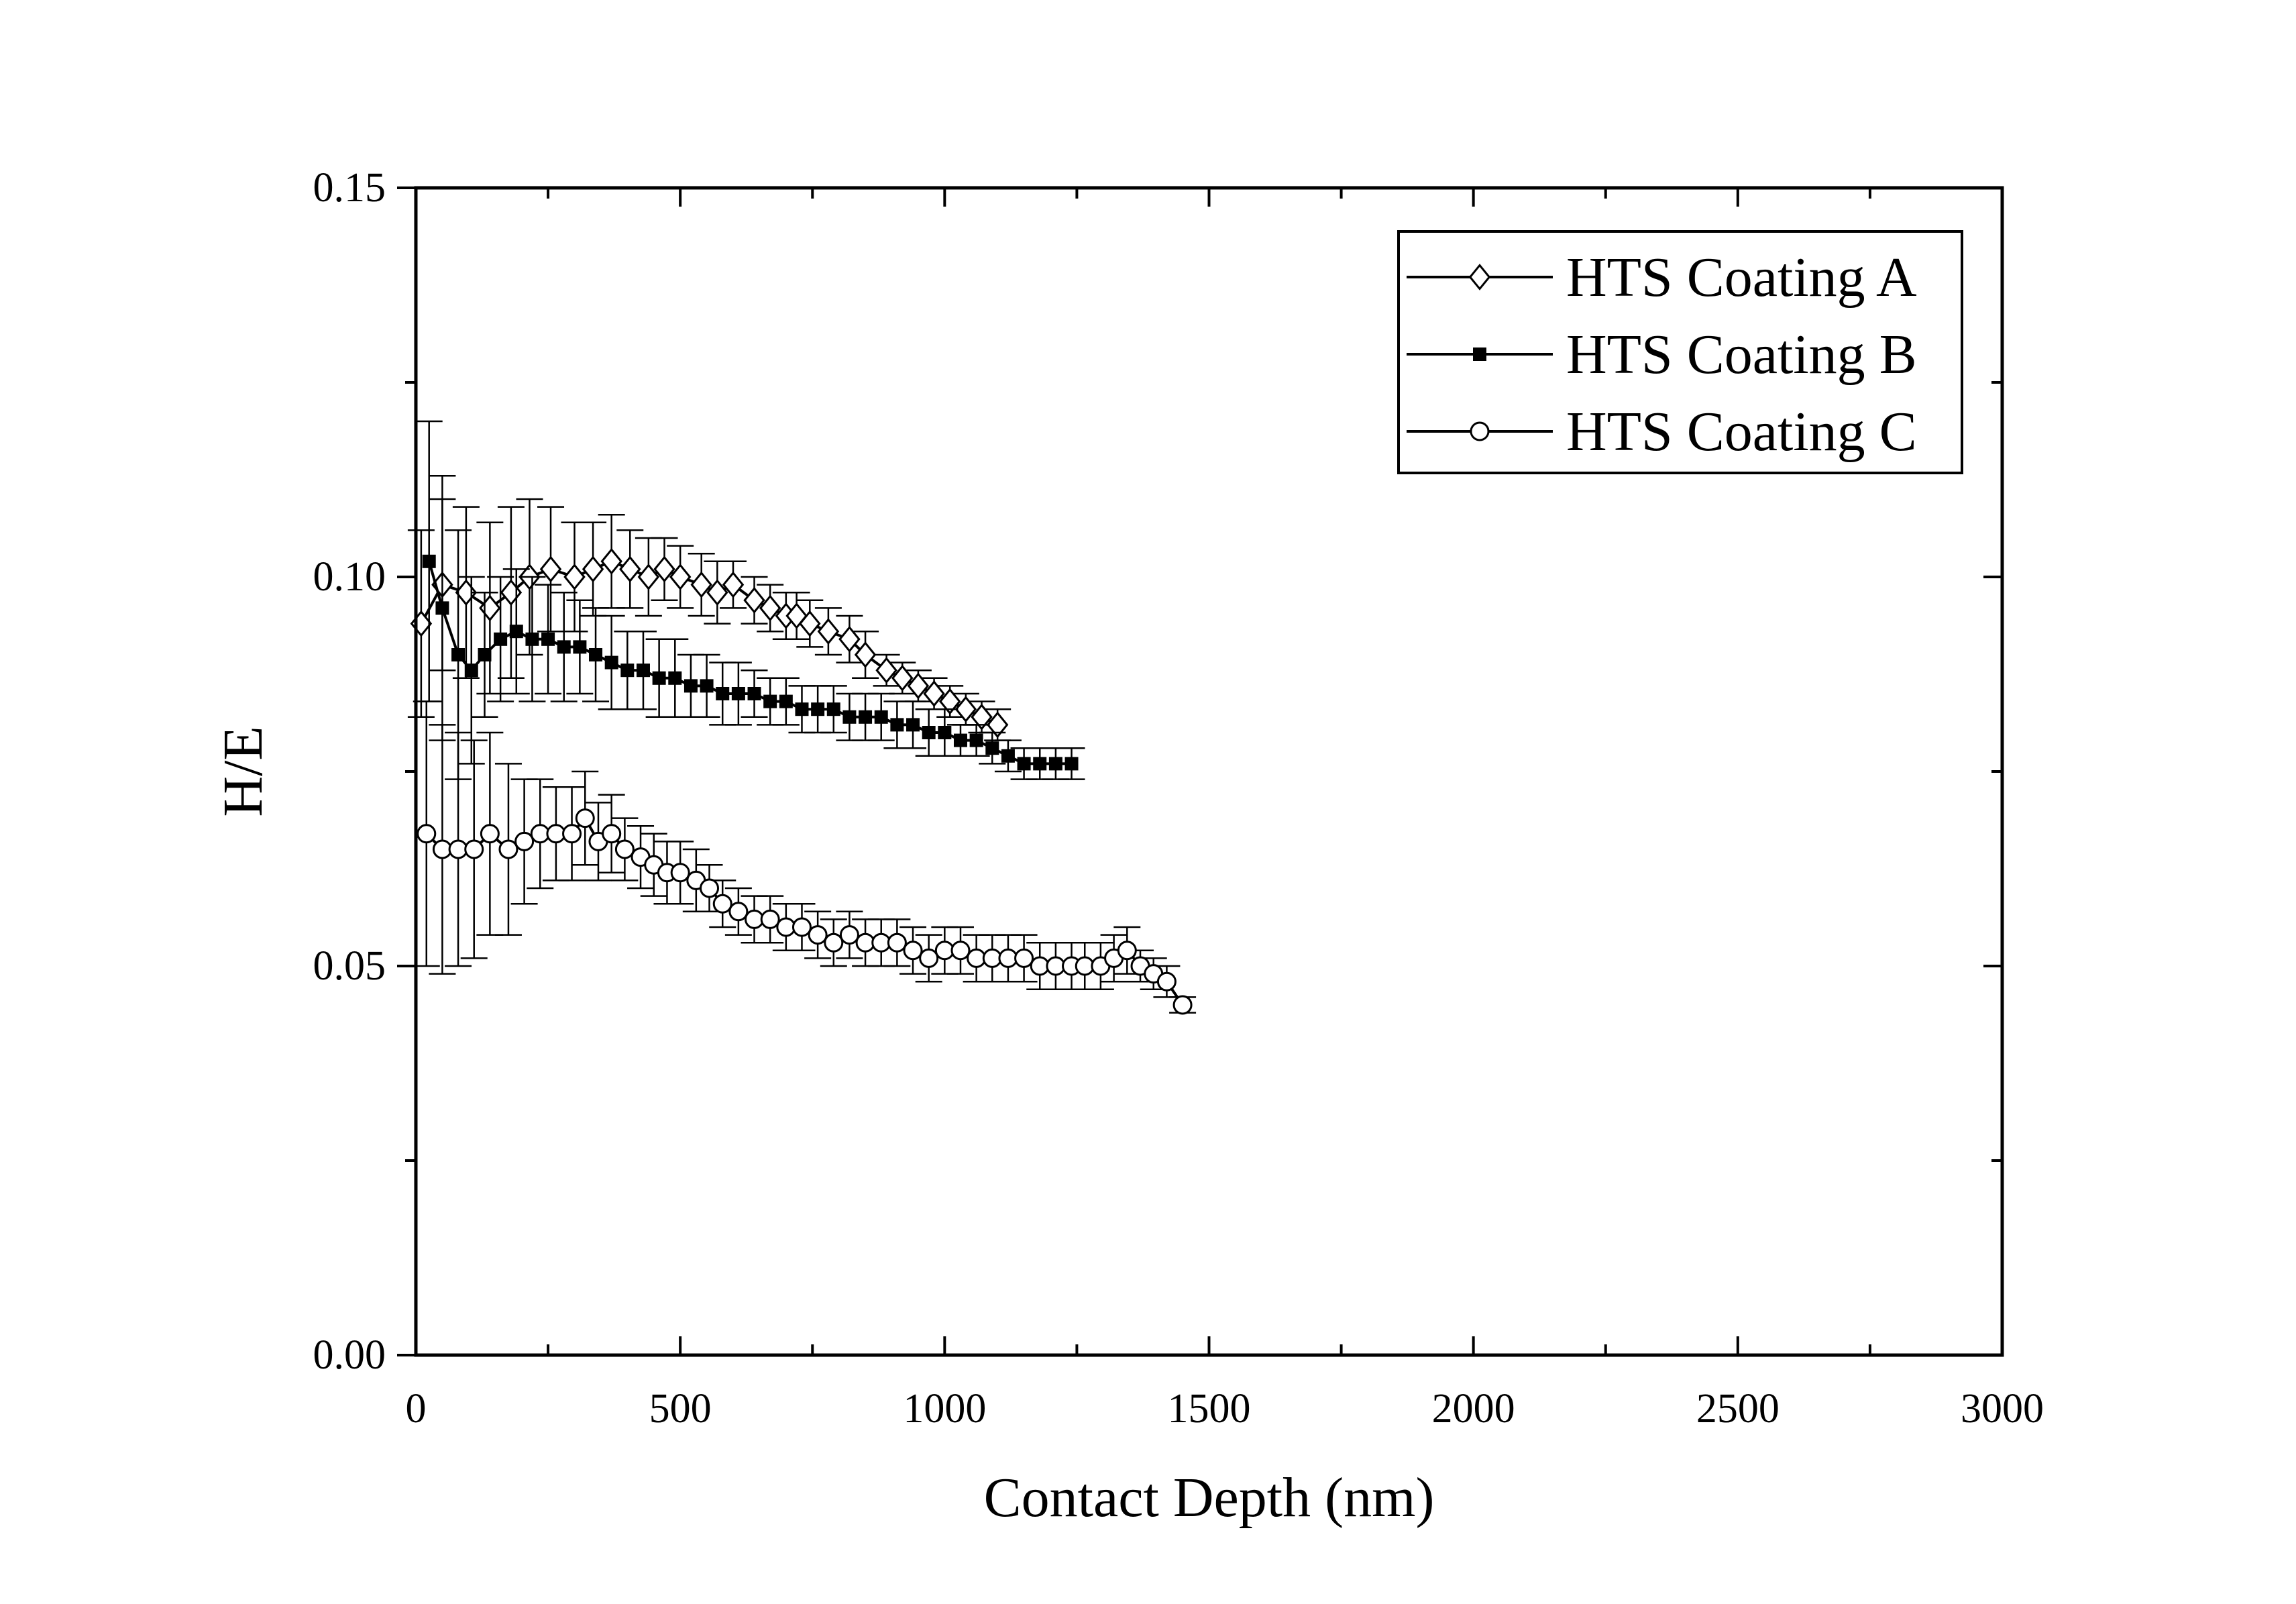 This screenshot has height=1604, width=2296. I want to click on y-tick-label: 0.05, so click(349, 966).